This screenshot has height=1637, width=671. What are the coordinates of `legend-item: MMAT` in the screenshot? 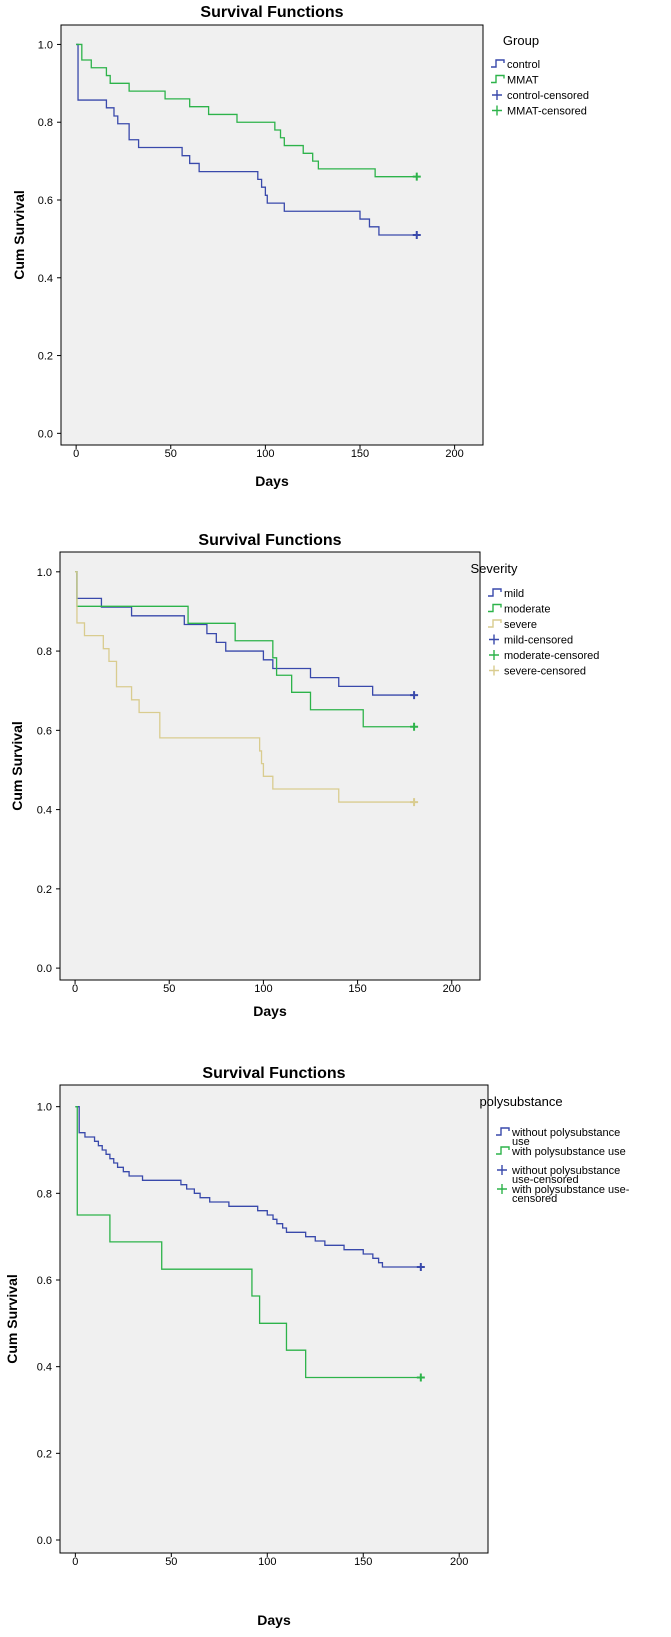 It's located at (515, 81).